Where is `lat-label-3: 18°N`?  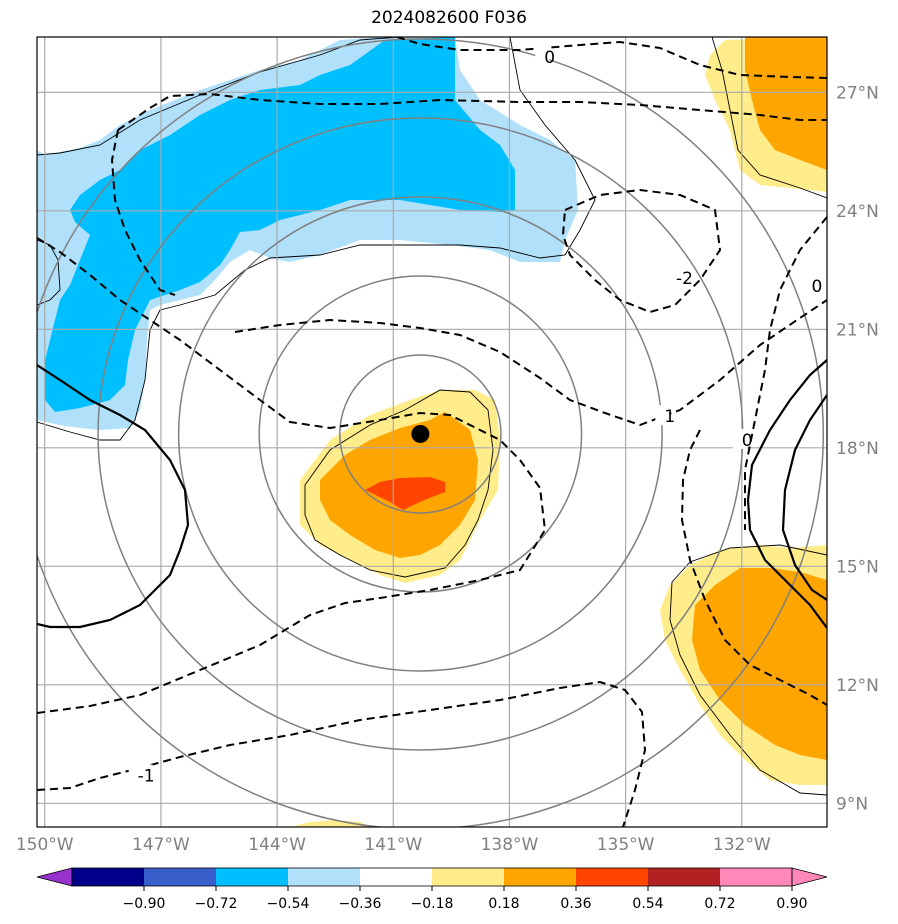 lat-label-3: 18°N is located at coordinates (857, 449).